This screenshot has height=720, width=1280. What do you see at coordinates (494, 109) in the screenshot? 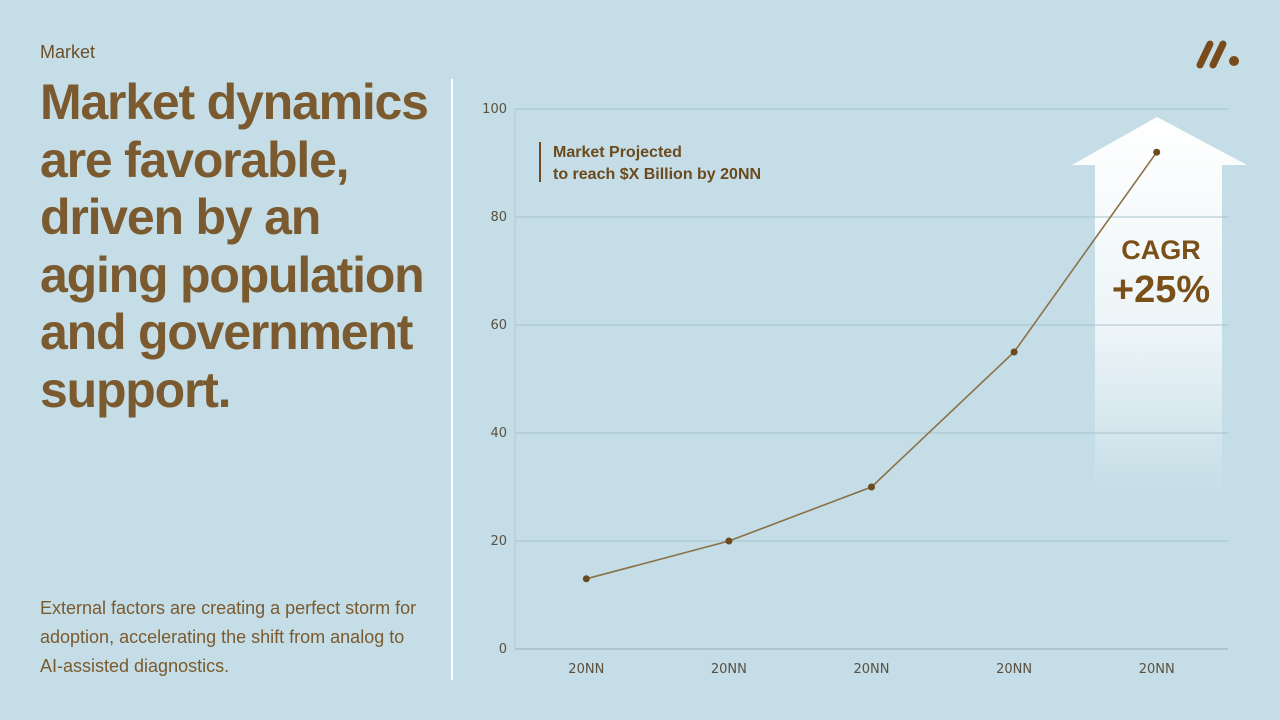
I see `y-tick-label: 100` at bounding box center [494, 109].